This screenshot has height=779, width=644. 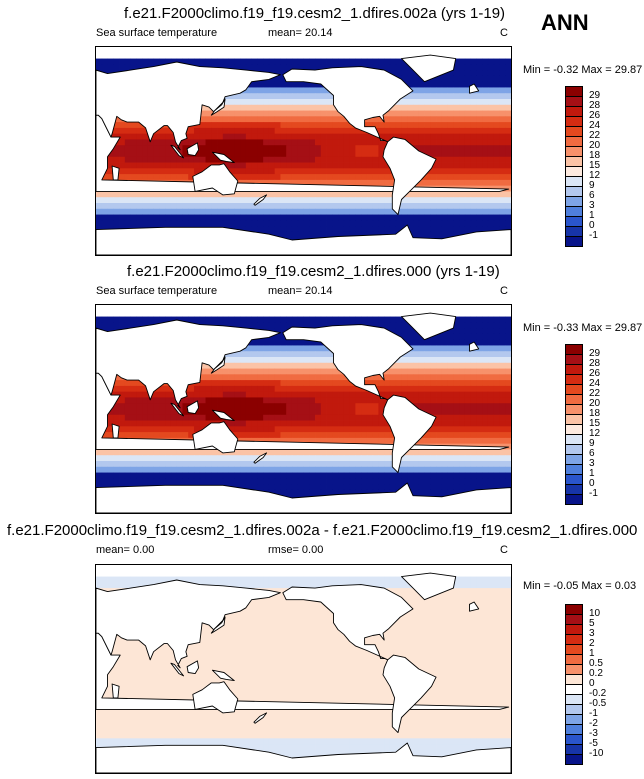 What do you see at coordinates (595, 433) in the screenshot?
I see `colorbar-label: 12` at bounding box center [595, 433].